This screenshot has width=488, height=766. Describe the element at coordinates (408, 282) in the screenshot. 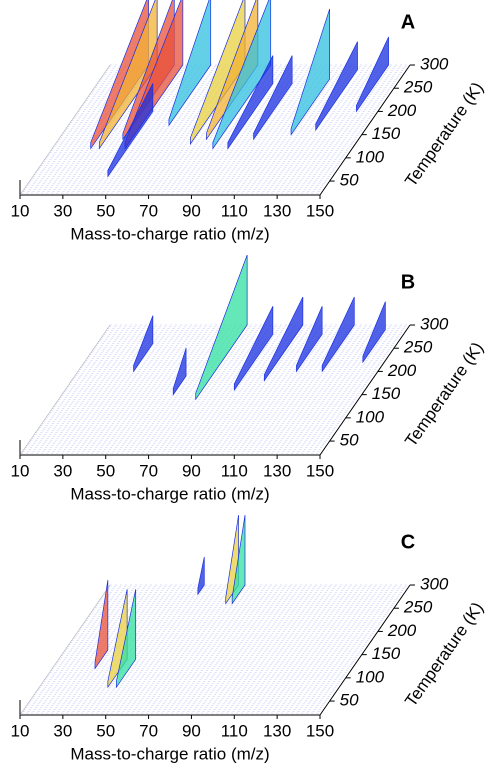

I see `panel-label: B` at that location.